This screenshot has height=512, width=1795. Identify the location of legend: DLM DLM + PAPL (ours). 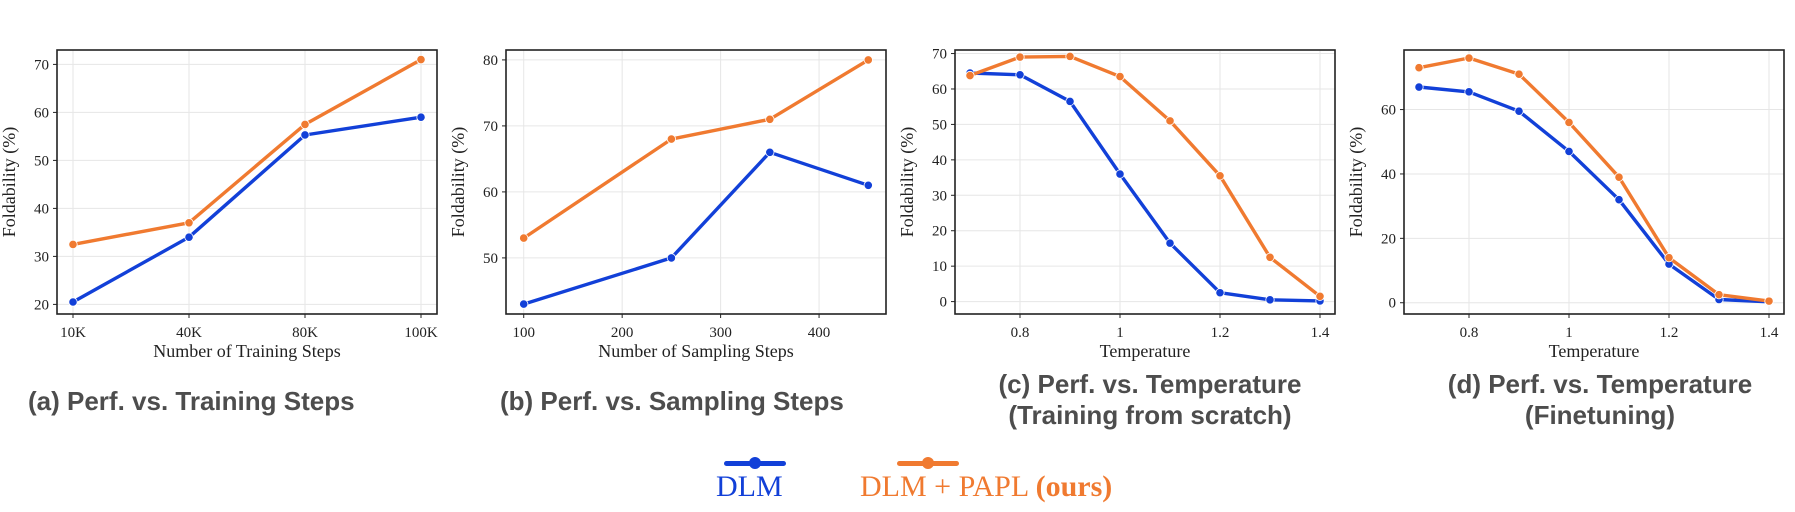
(897, 476).